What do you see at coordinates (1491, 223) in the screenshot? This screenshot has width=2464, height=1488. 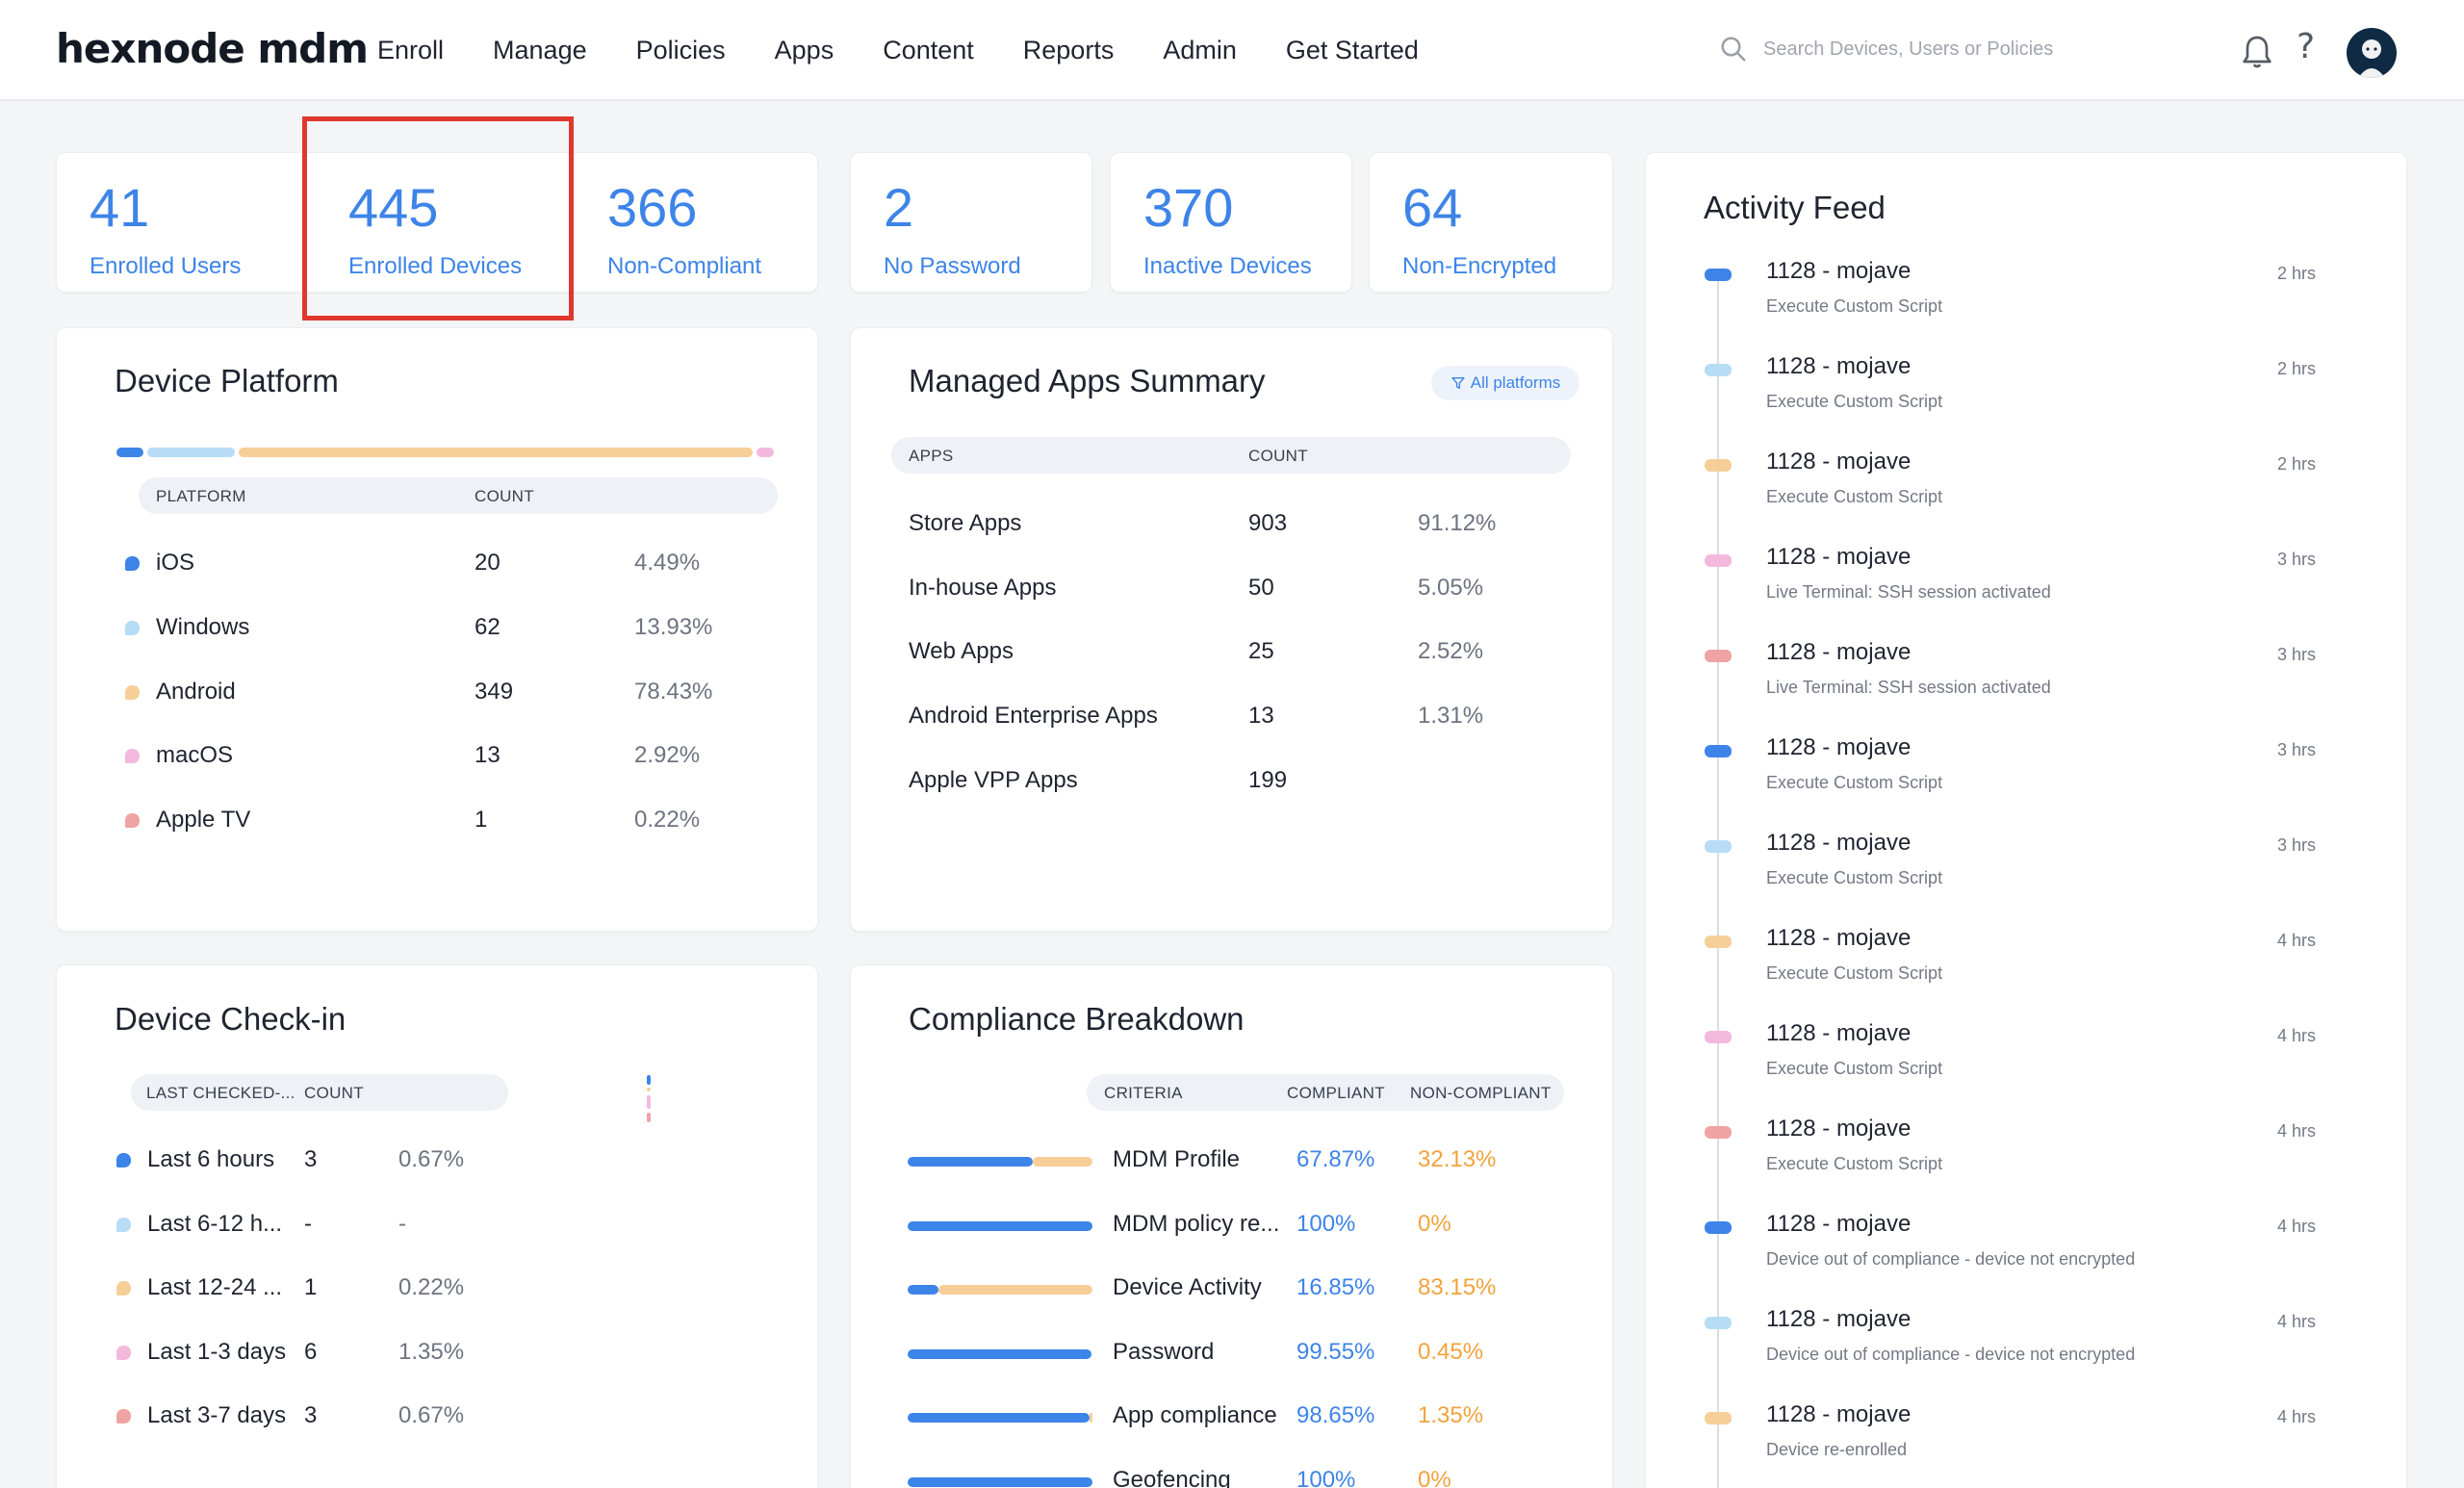 I see `stat-non-encrypted: 64 Non-Encrypted` at bounding box center [1491, 223].